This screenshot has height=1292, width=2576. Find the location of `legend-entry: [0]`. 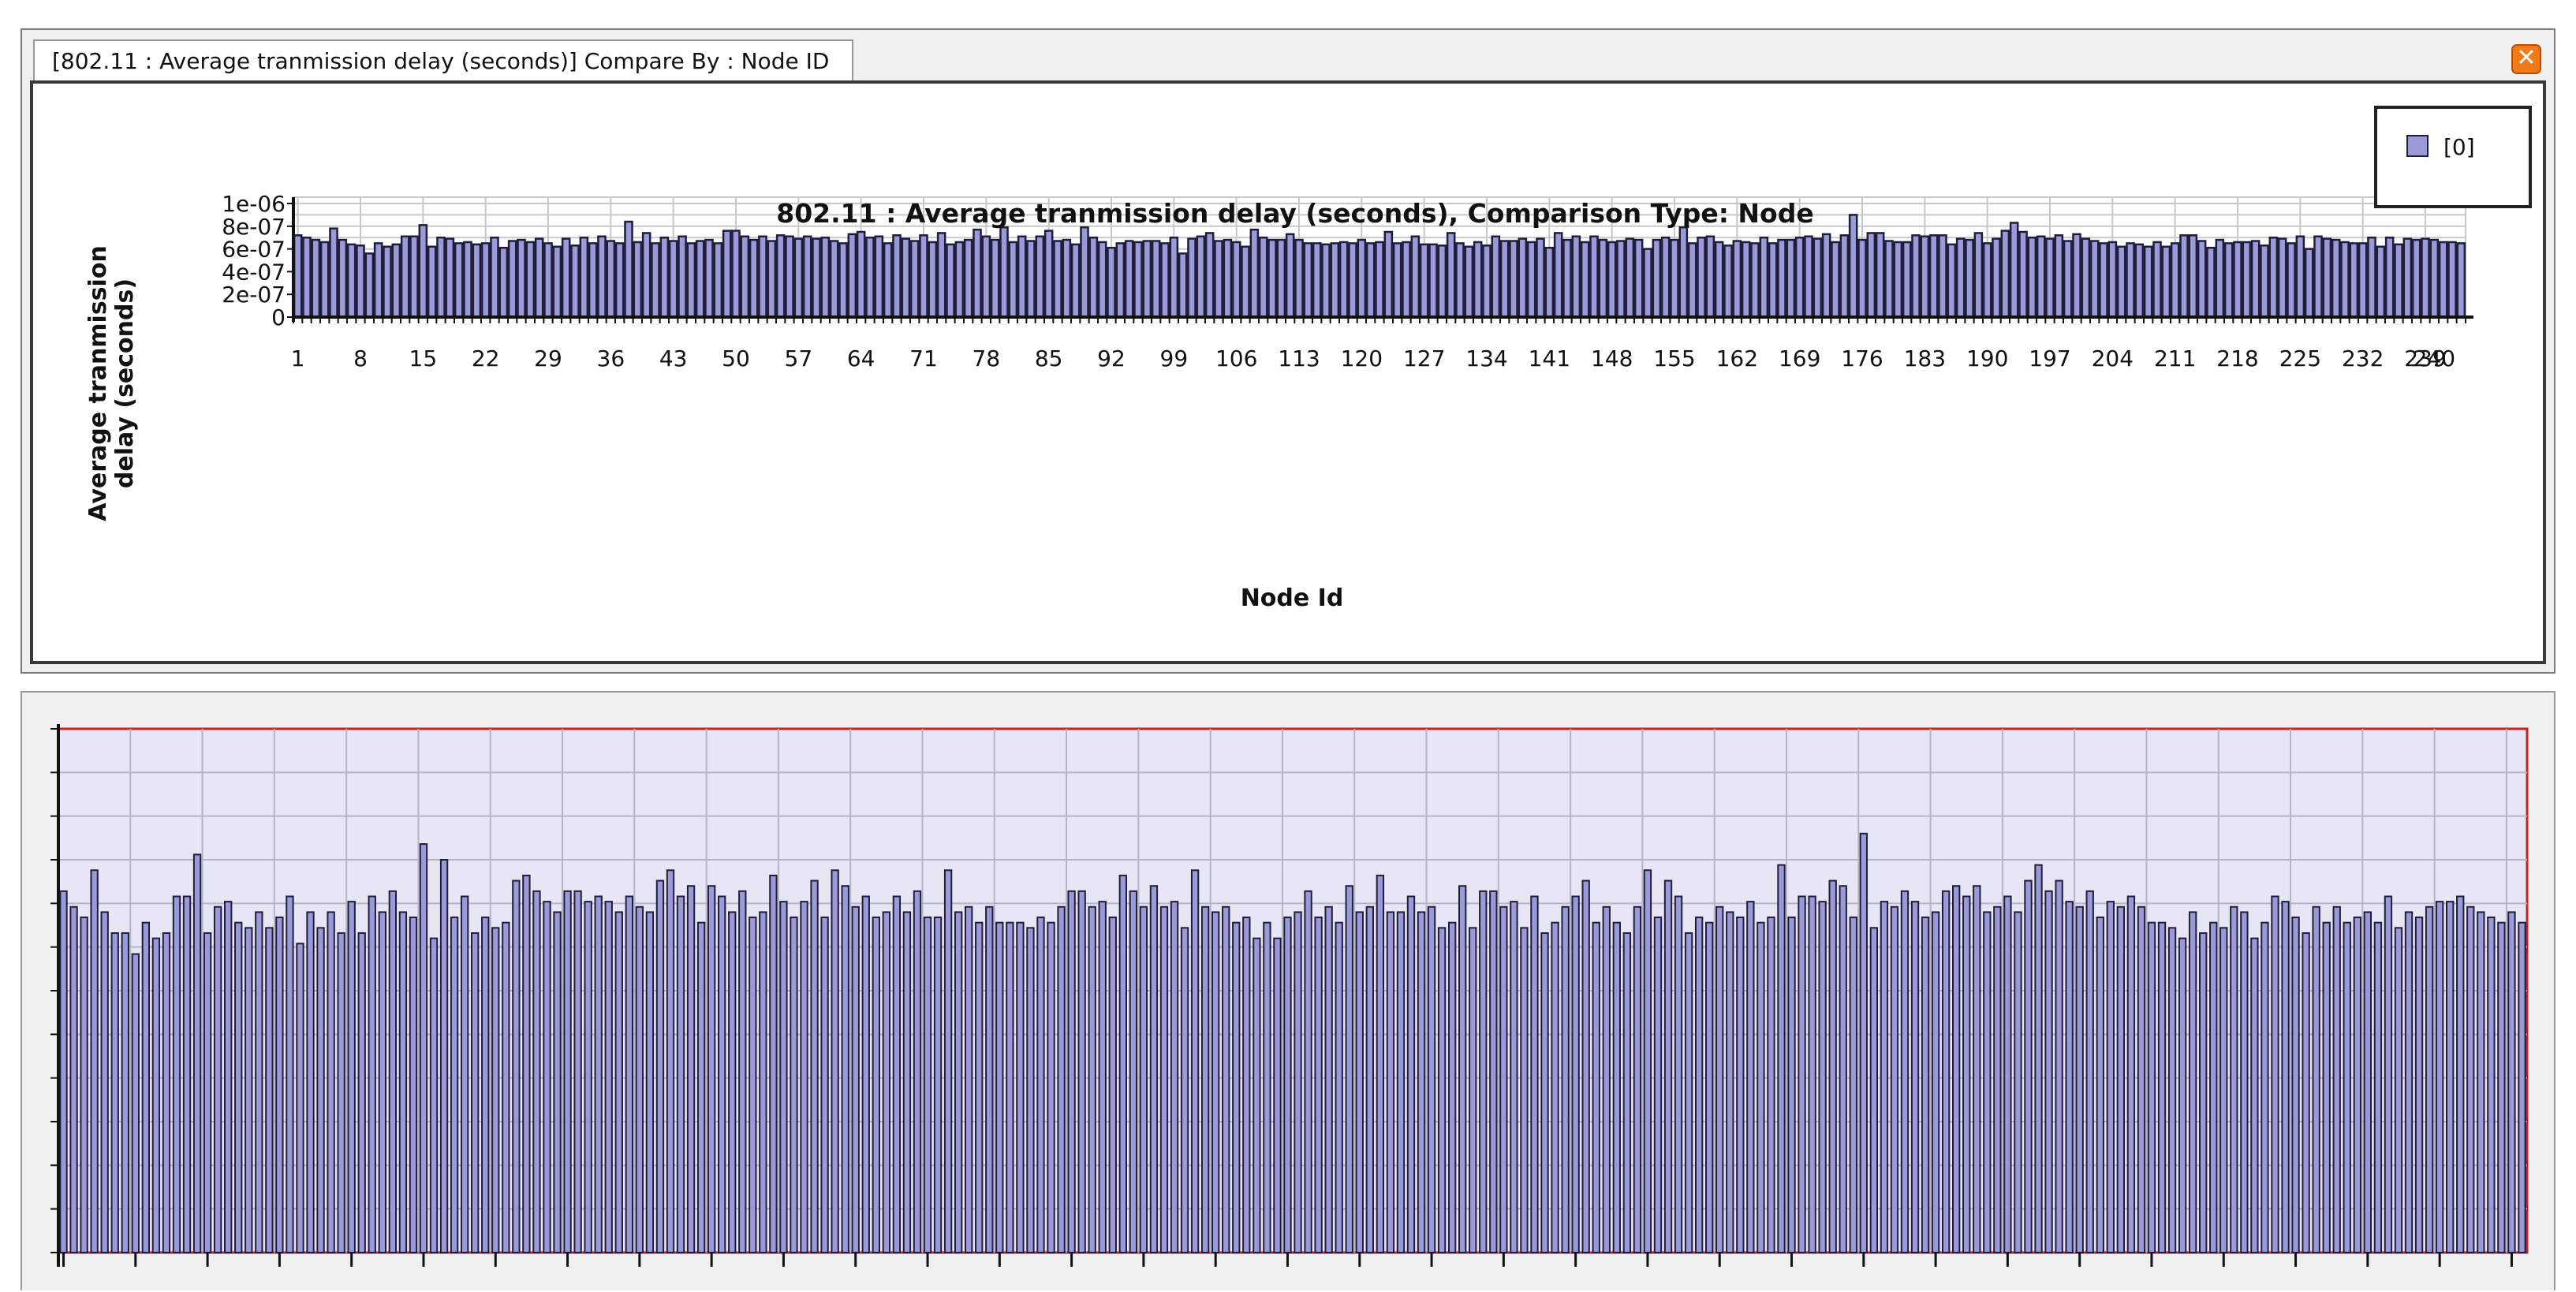

legend-entry: [0] is located at coordinates (2459, 147).